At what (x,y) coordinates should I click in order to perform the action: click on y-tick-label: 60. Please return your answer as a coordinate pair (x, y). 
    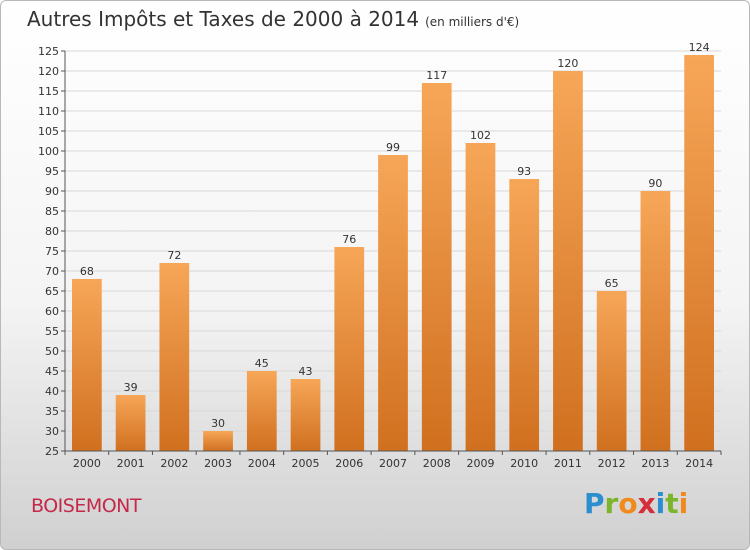
    Looking at the image, I should click on (52, 311).